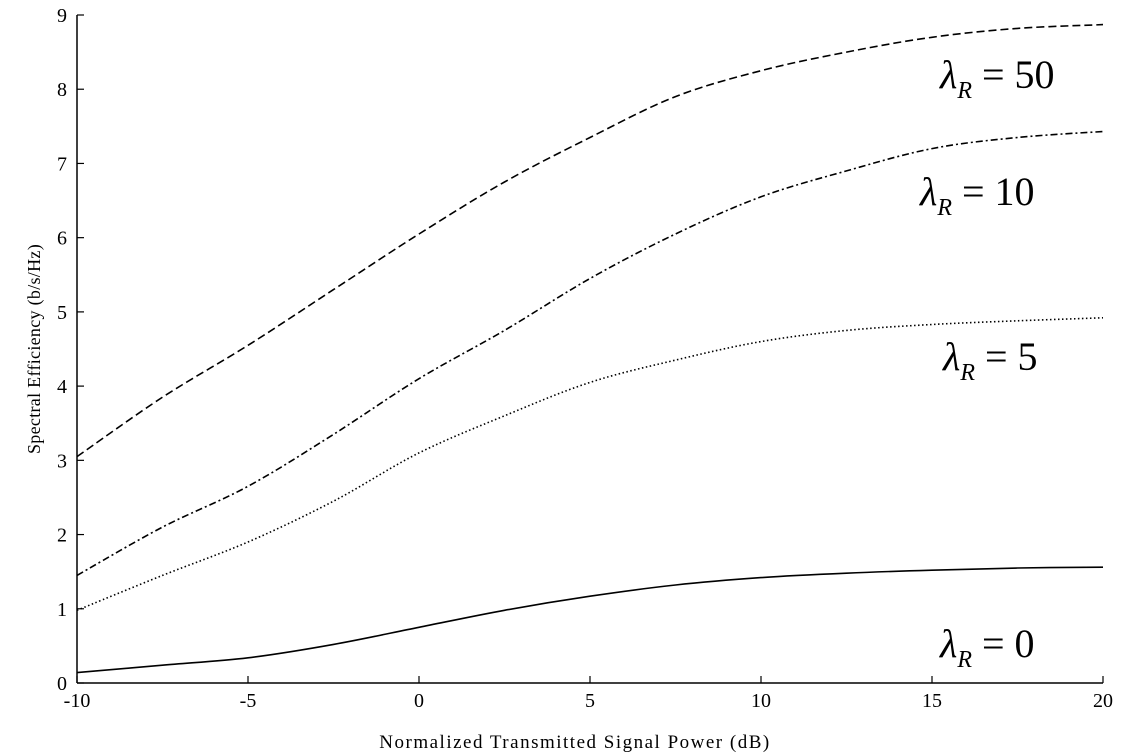 The image size is (1128, 755). Describe the element at coordinates (990, 360) in the screenshot. I see `series-label: λR = 5` at that location.